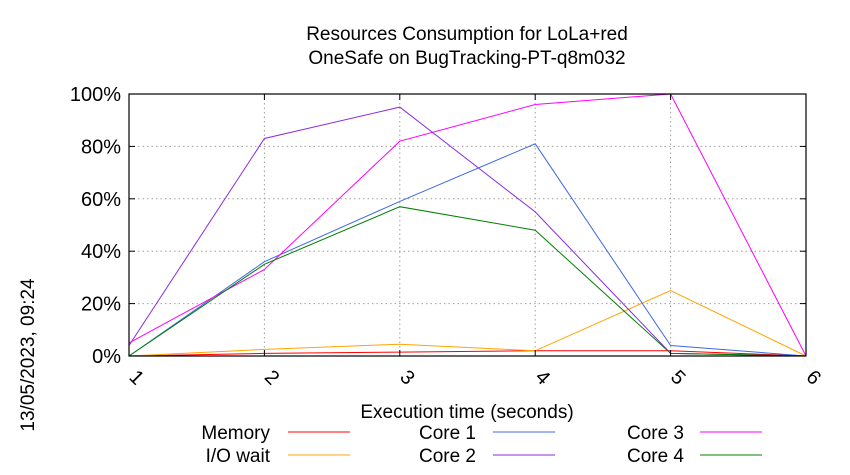 Image resolution: width=850 pixels, height=475 pixels. What do you see at coordinates (655, 456) in the screenshot?
I see `legend-label-core-4: Core 4` at bounding box center [655, 456].